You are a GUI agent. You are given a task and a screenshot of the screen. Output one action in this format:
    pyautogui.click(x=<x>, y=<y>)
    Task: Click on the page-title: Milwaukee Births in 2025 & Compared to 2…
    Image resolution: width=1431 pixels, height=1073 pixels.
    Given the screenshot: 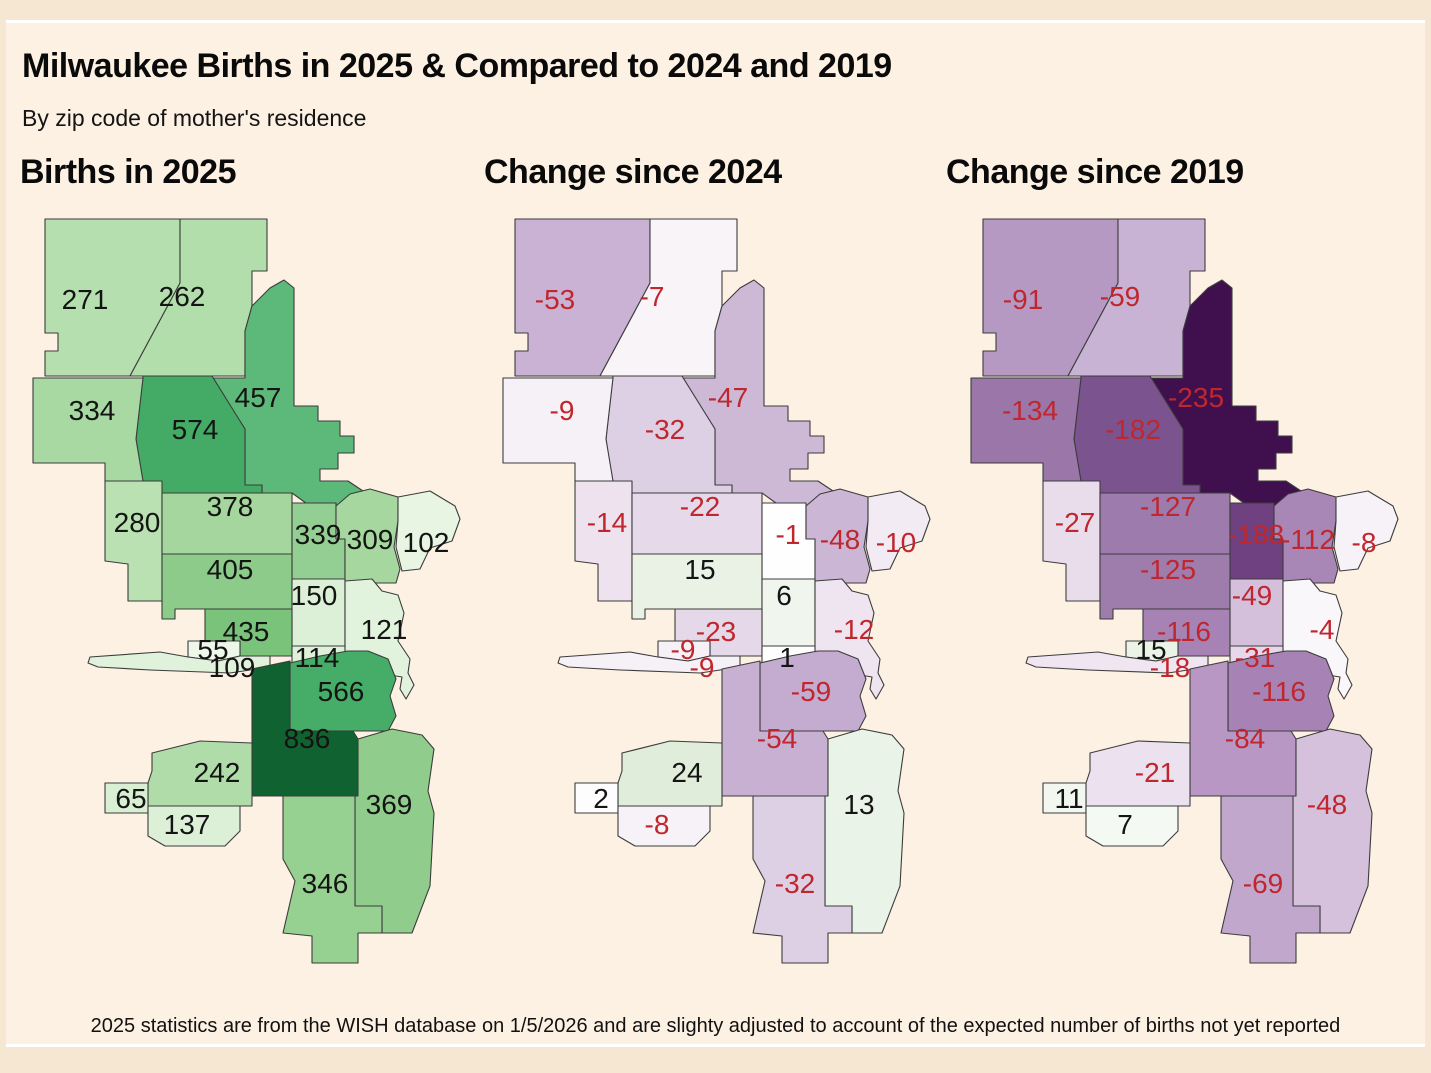 What is the action you would take?
    pyautogui.click(x=457, y=66)
    